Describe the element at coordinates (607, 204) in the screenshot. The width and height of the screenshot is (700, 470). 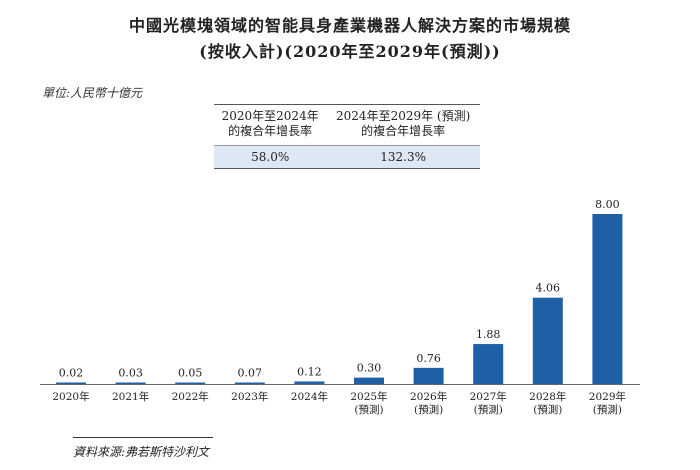
I see `bar-value-label-9: 8.00` at that location.